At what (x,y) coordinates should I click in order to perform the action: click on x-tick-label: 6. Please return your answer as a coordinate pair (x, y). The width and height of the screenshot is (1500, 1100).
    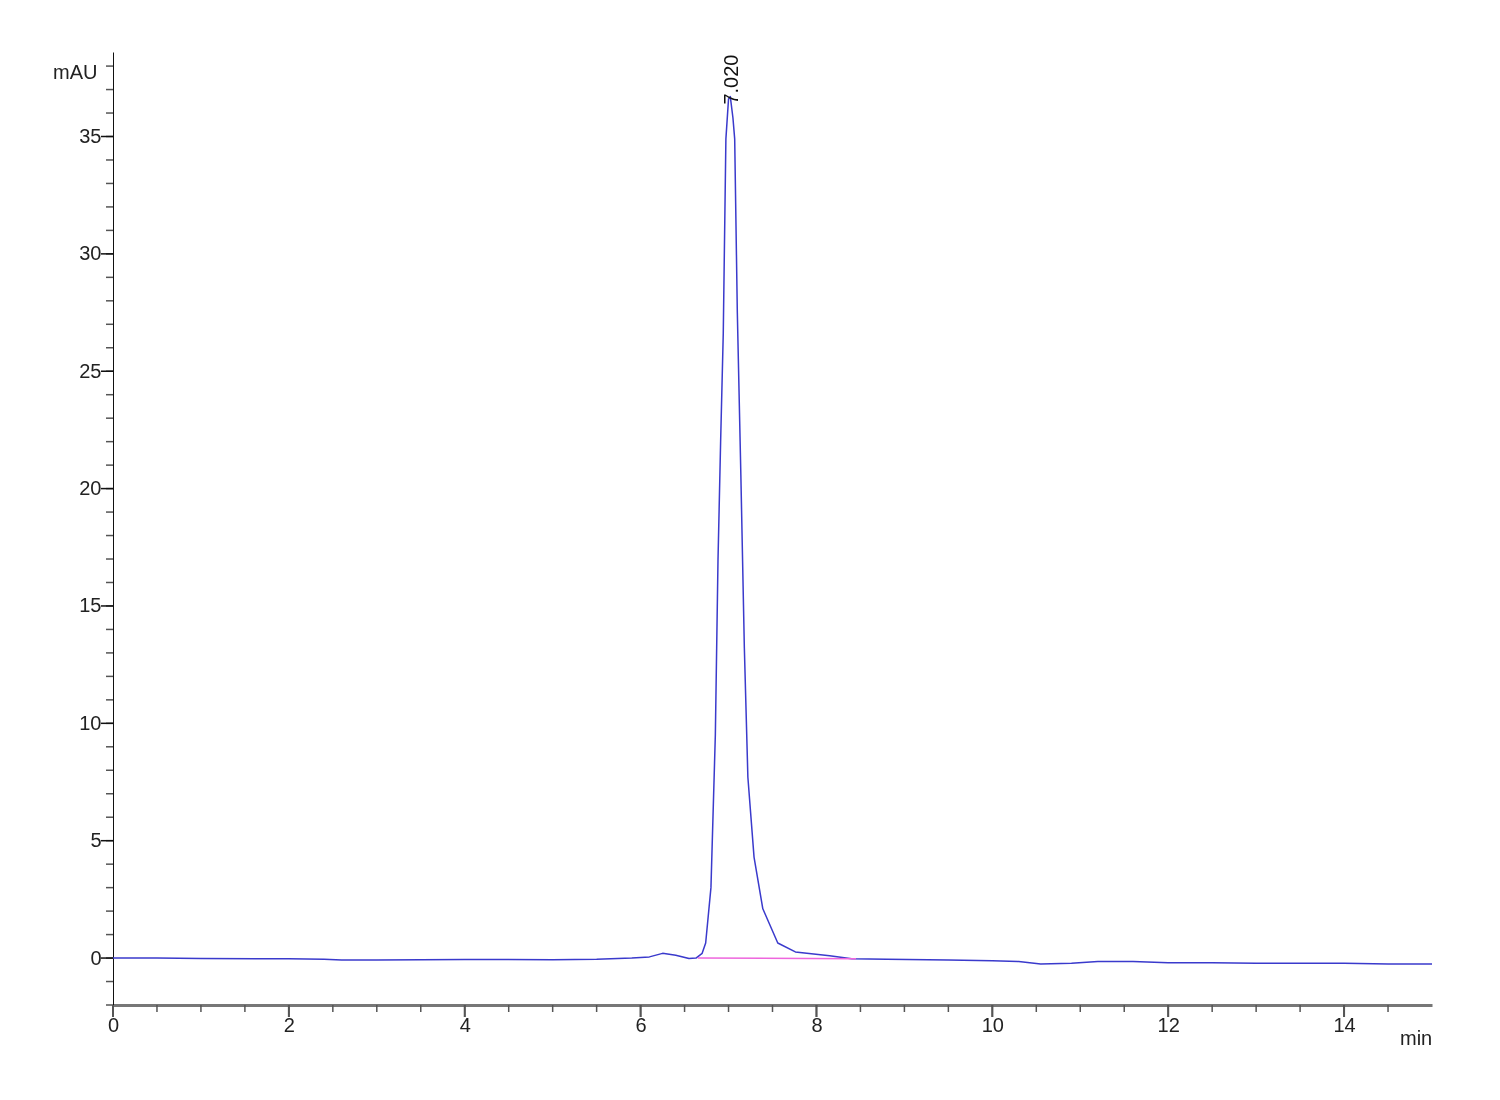
    Looking at the image, I should click on (641, 1024).